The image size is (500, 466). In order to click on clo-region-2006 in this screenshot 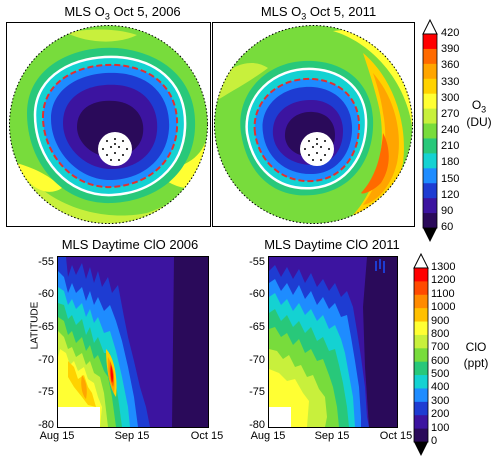, I will do `click(84, 387)`.